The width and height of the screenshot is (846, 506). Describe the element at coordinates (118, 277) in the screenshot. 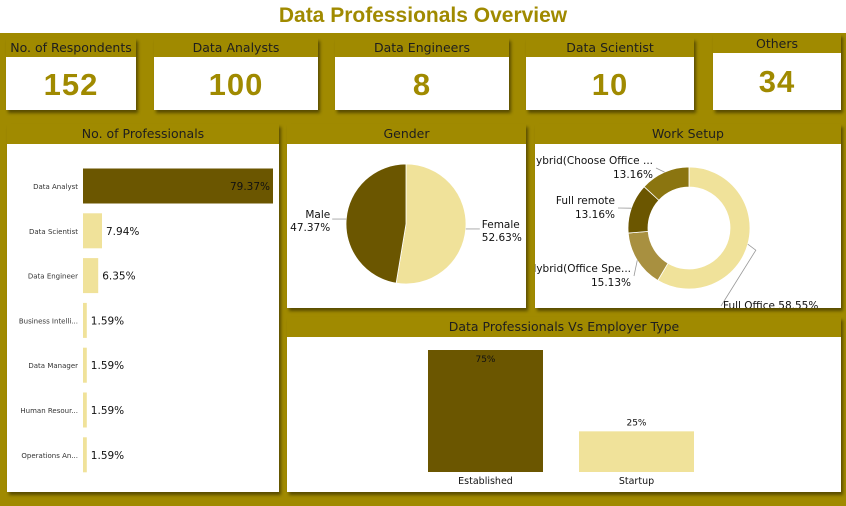

I see `data-label: 6.35%` at that location.